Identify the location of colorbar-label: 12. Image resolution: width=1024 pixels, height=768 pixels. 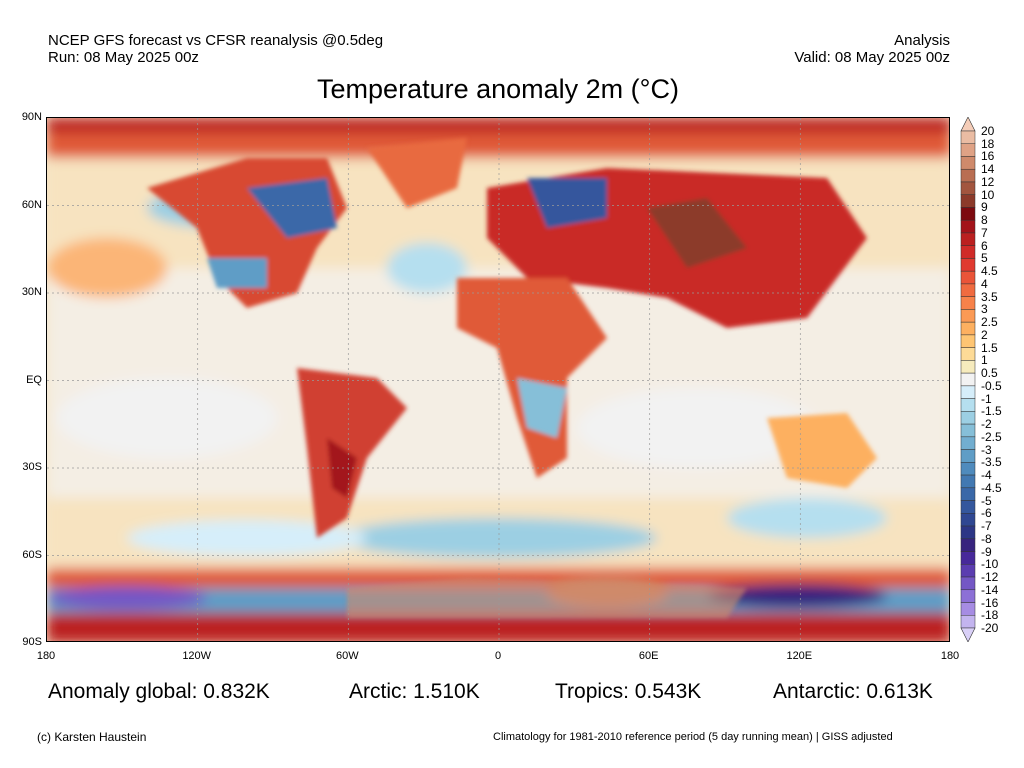
(988, 181).